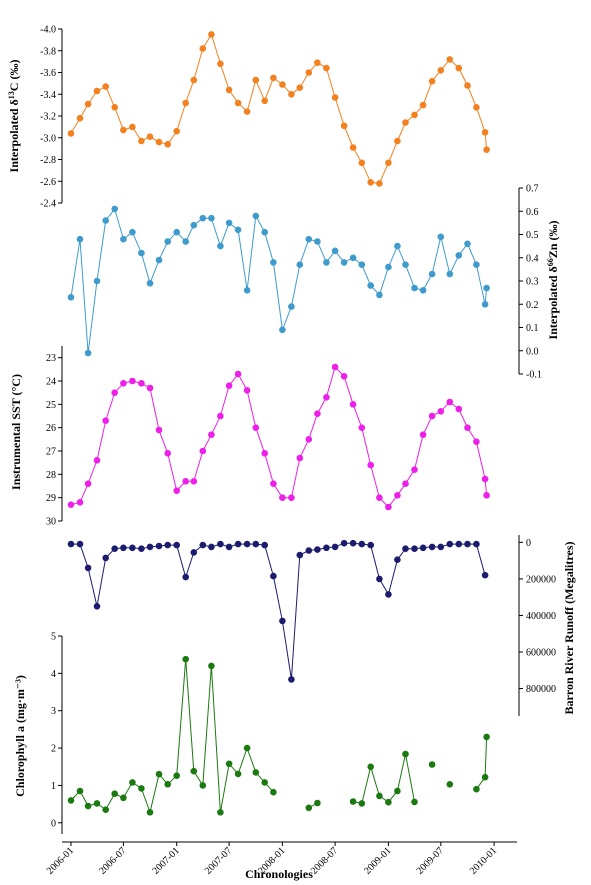 The height and width of the screenshot is (885, 591). What do you see at coordinates (430, 860) in the screenshot?
I see `x-tick-label: 2009-07` at bounding box center [430, 860].